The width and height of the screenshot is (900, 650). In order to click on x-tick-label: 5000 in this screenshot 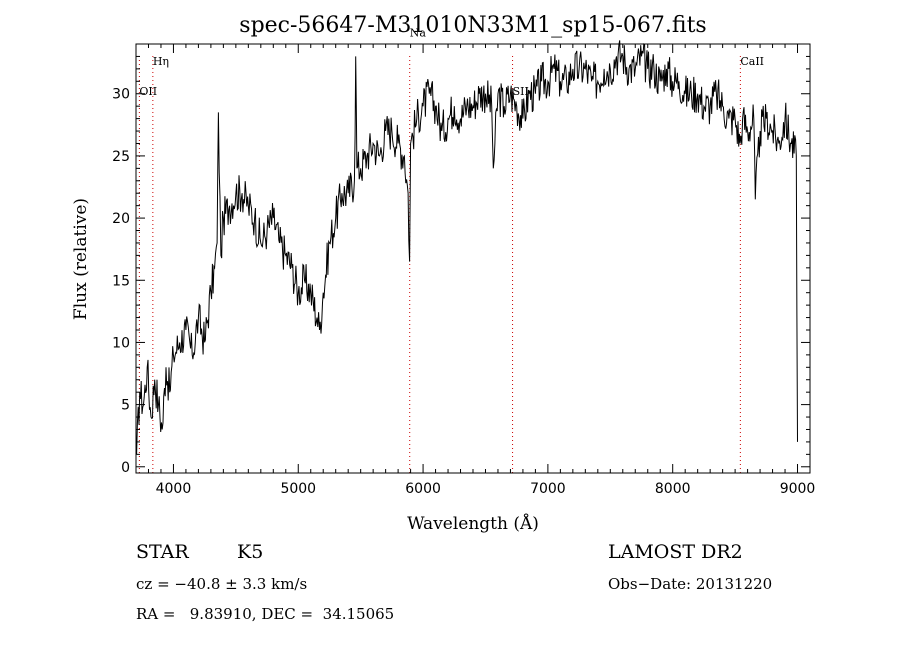, I will do `click(298, 489)`.